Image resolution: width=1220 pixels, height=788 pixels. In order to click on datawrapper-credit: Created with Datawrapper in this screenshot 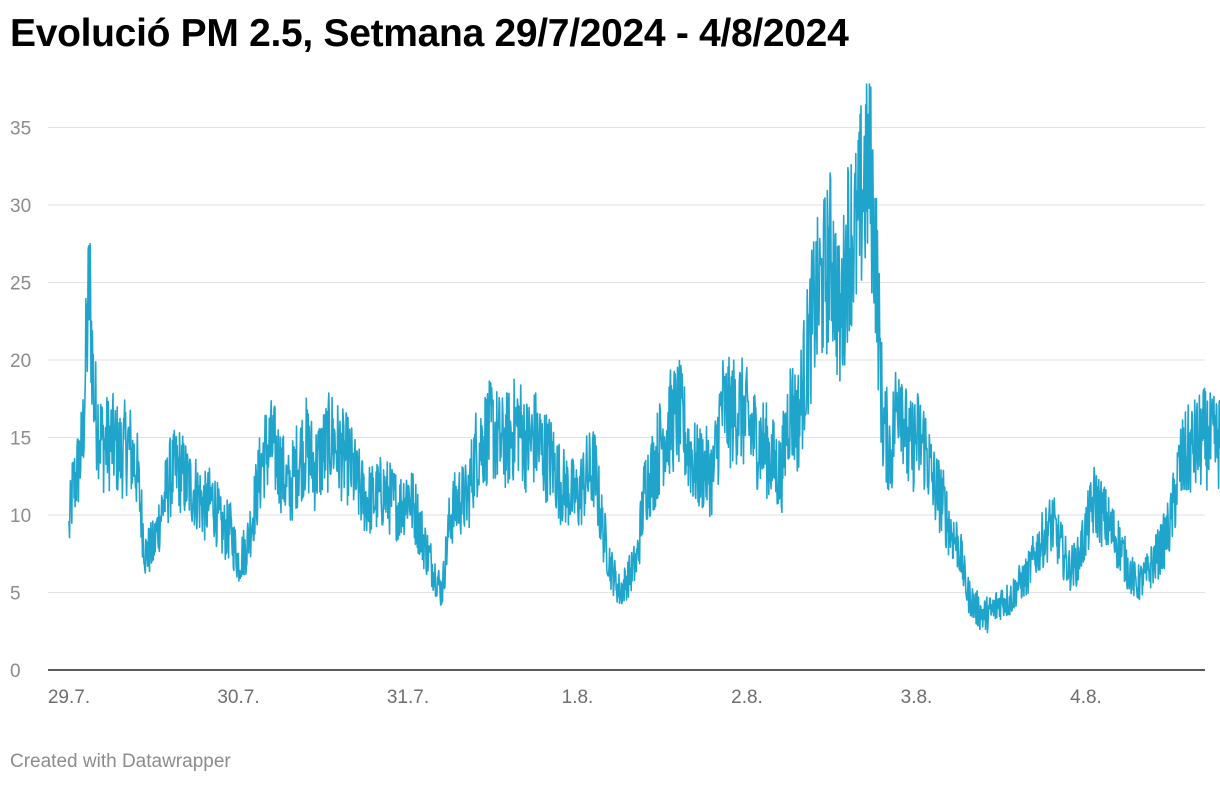, I will do `click(120, 761)`.